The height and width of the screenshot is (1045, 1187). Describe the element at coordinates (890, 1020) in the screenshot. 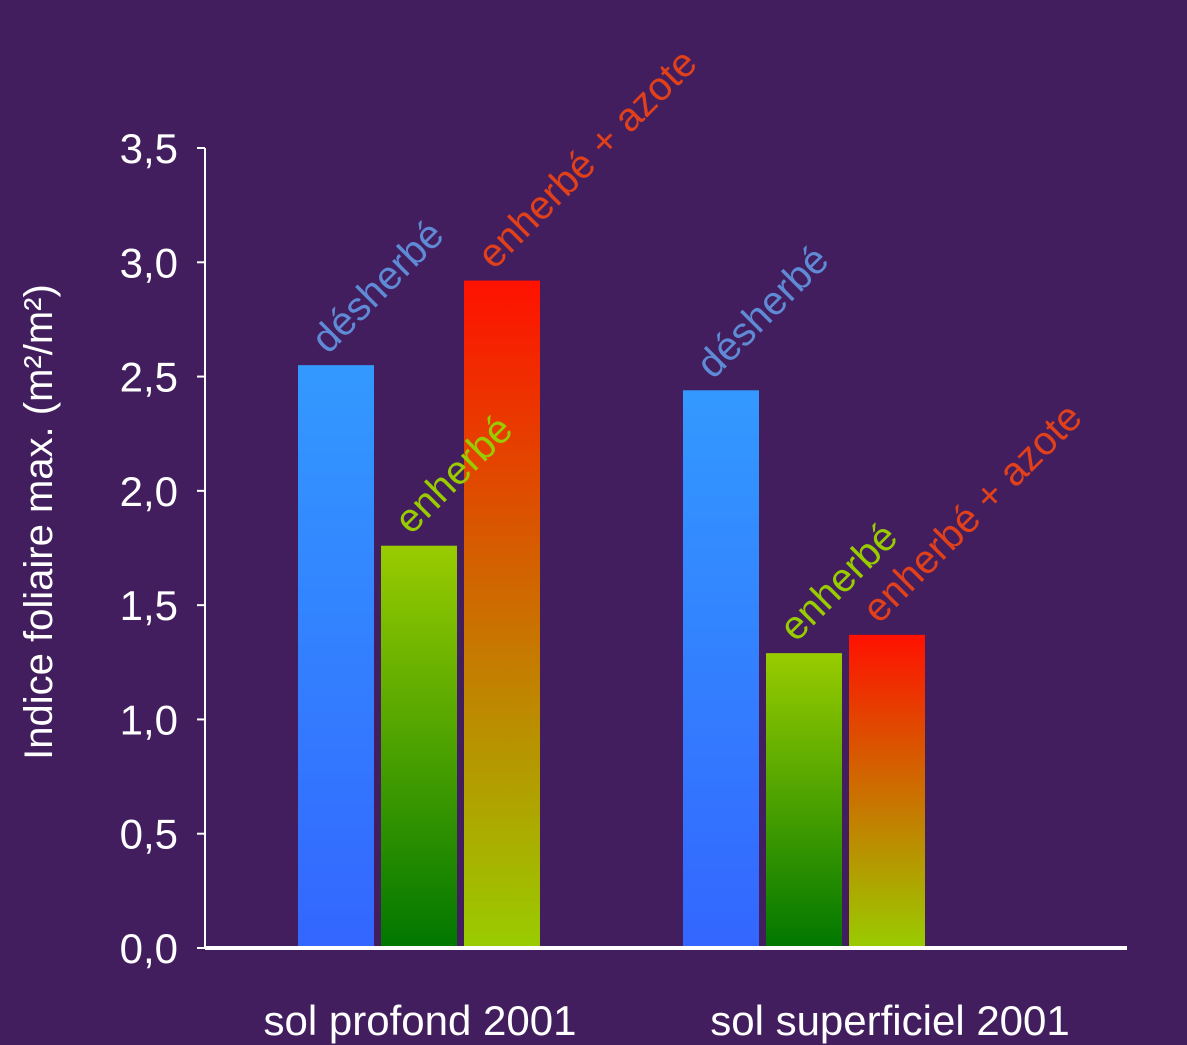

I see `x-category-label: sol superficiel 2001` at that location.